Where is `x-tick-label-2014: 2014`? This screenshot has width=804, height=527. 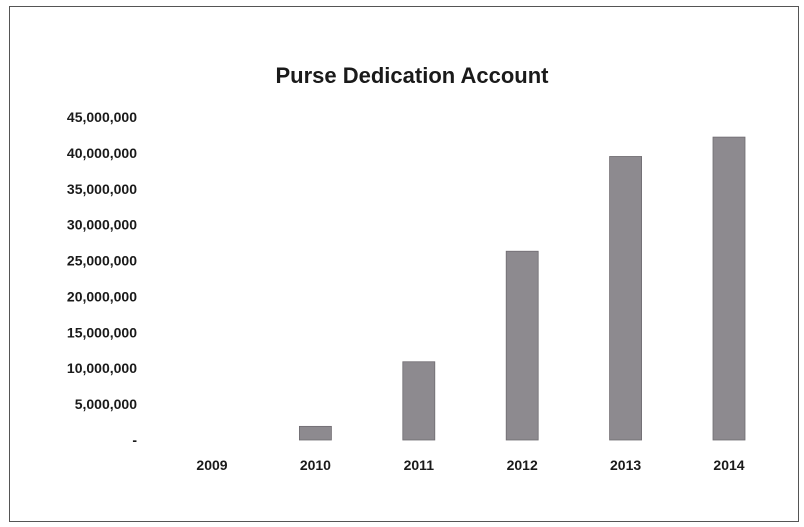 x-tick-label-2014: 2014 is located at coordinates (728, 465).